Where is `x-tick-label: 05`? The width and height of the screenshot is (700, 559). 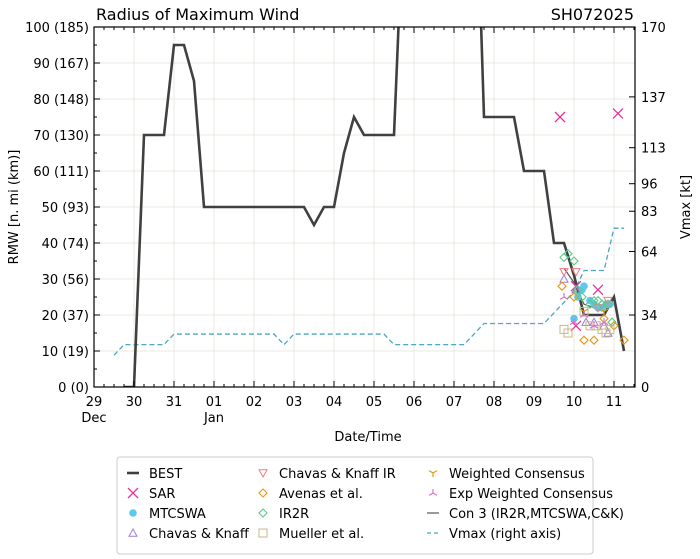 x-tick-label: 05 is located at coordinates (374, 402).